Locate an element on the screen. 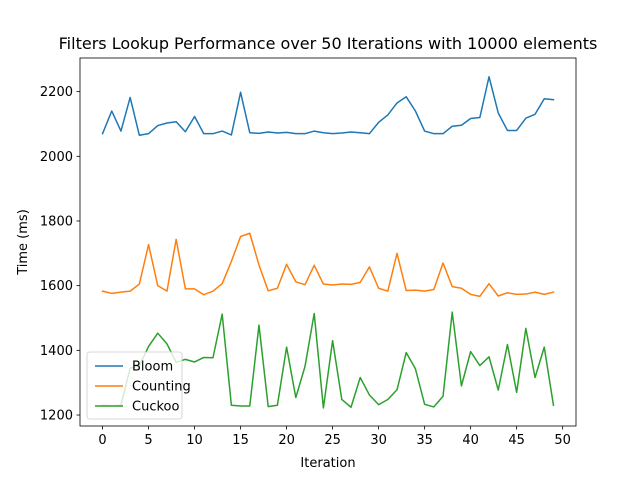  legend-label-cuckoo: Cuckoo is located at coordinates (155, 407).